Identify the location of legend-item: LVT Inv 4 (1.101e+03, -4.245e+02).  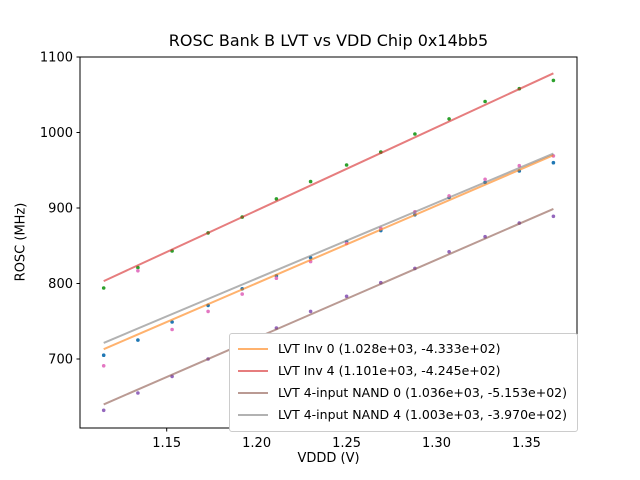
(402, 370).